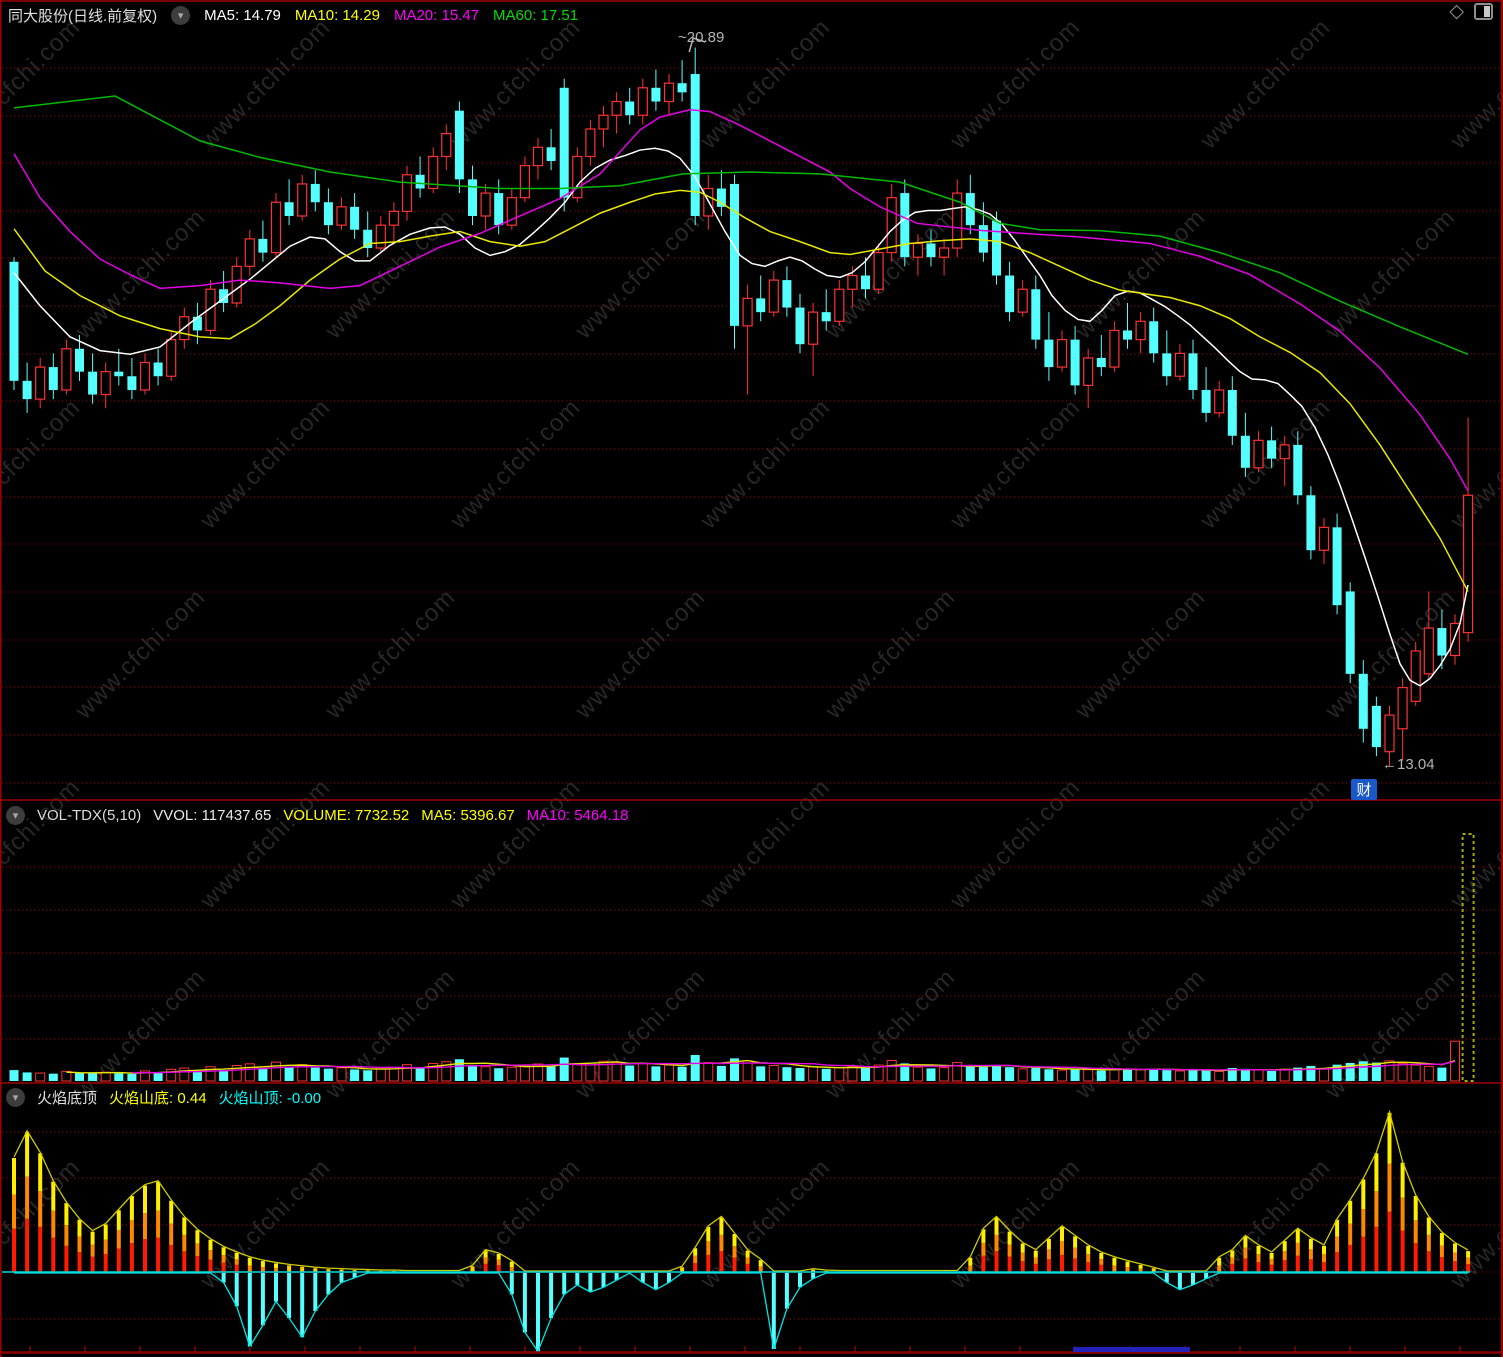 This screenshot has height=1357, width=1503. Describe the element at coordinates (1364, 789) in the screenshot. I see `finance-badge: 财` at that location.